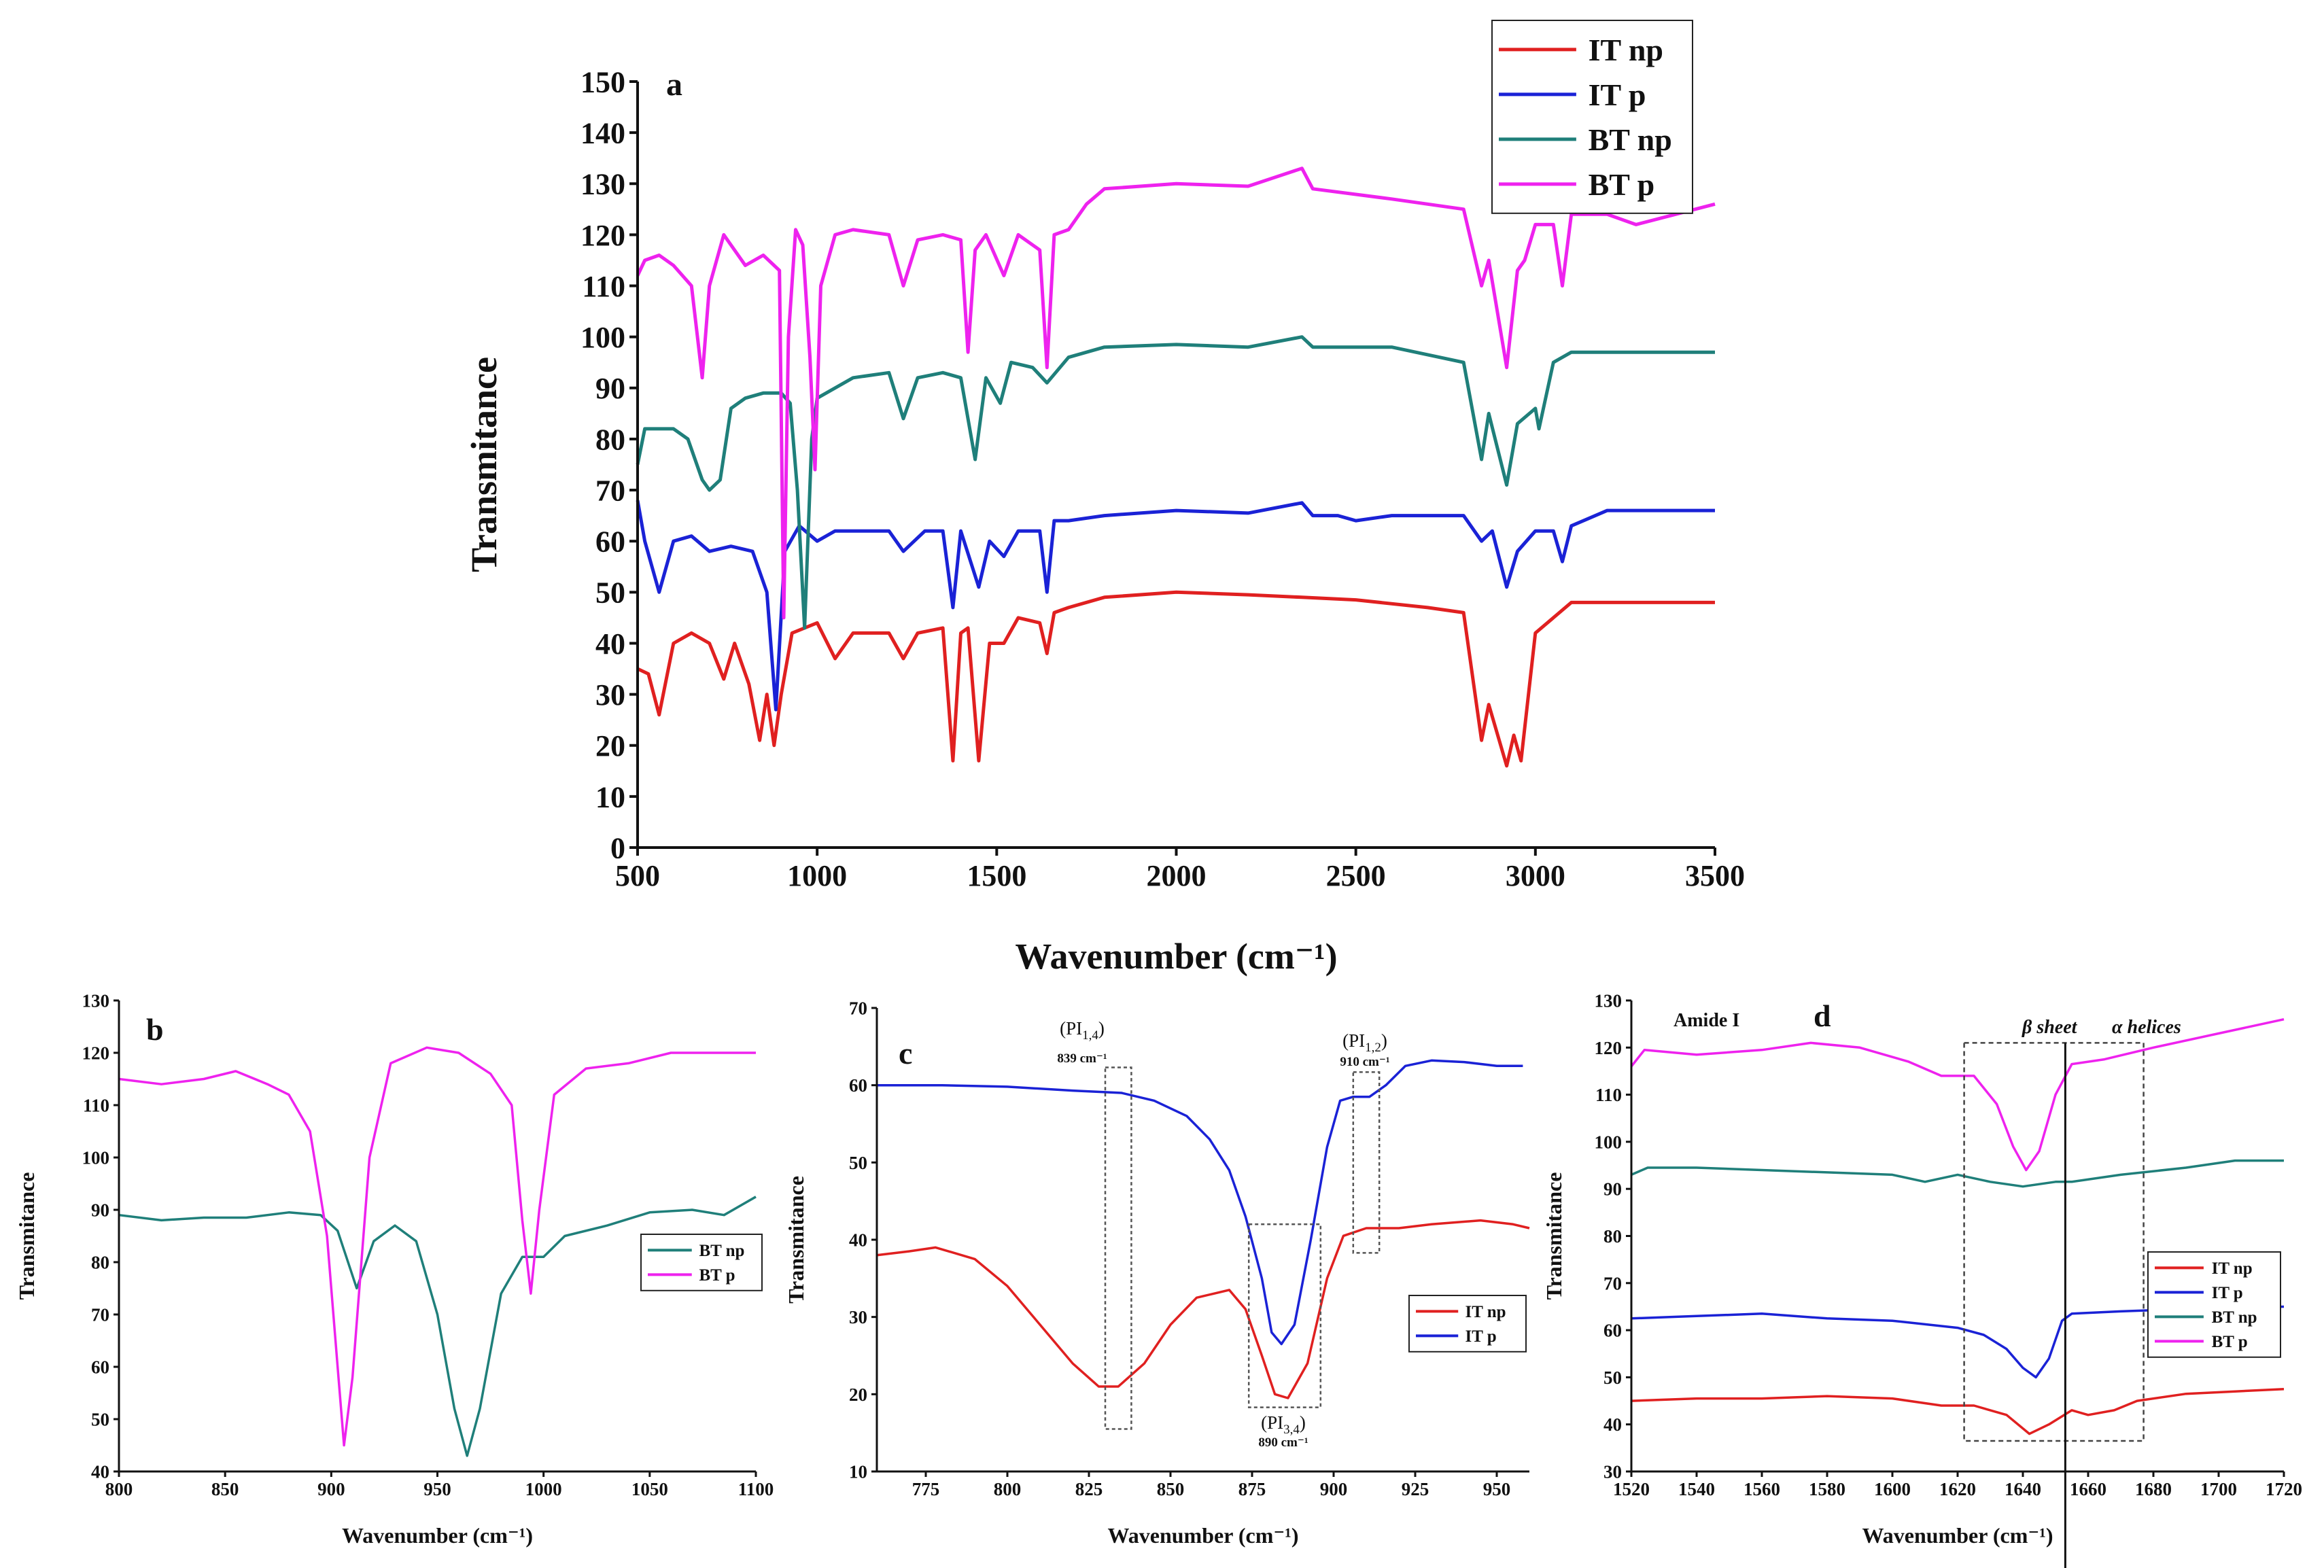 Image resolution: width=2324 pixels, height=1568 pixels. What do you see at coordinates (1822, 1015) in the screenshot?
I see `panel-label: d` at bounding box center [1822, 1015].